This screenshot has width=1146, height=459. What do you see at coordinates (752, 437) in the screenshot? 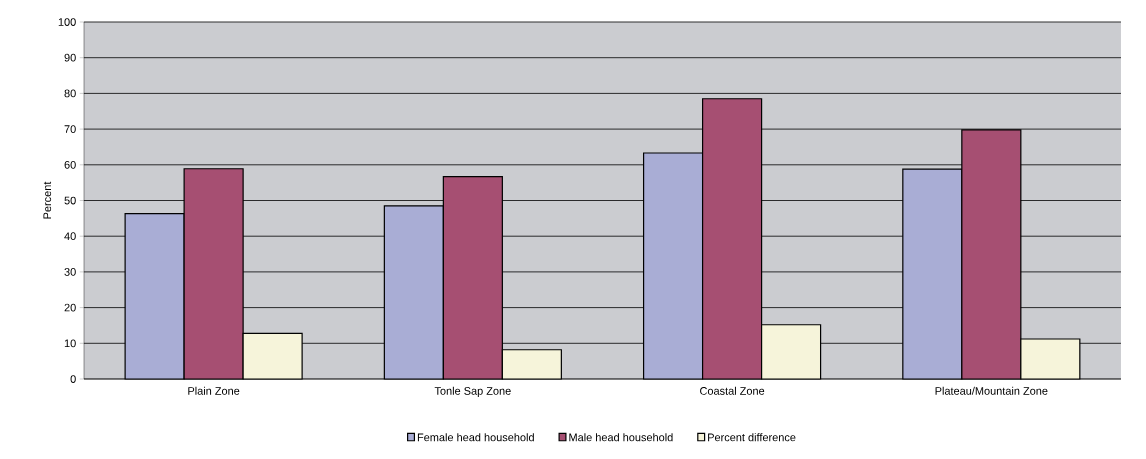
I see `legend-label: Percent difference` at bounding box center [752, 437].